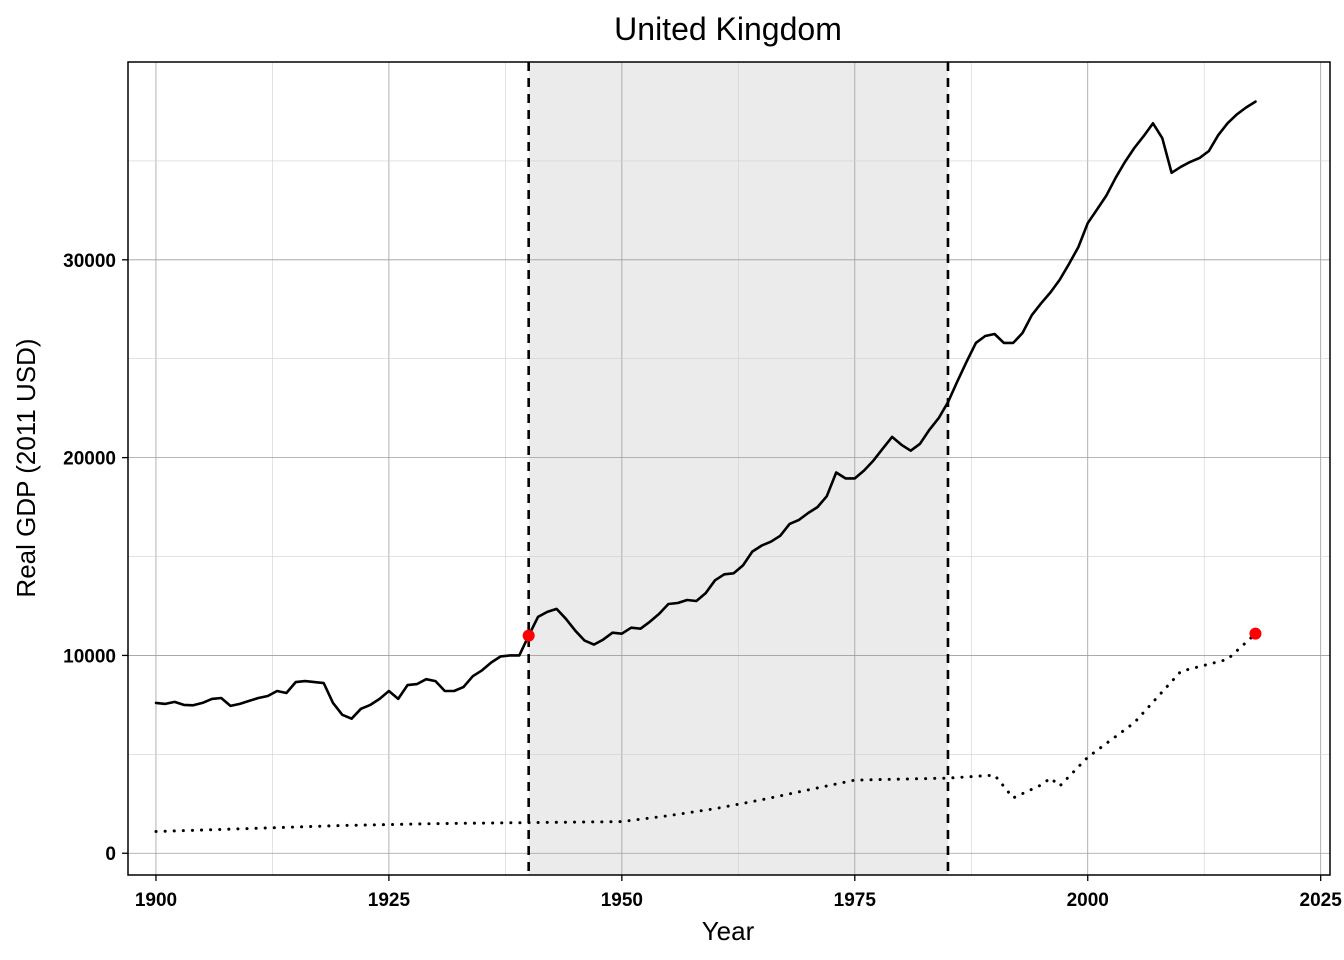 This screenshot has height=960, width=1344. Describe the element at coordinates (1088, 900) in the screenshot. I see `x-tick-label: 2000` at that location.